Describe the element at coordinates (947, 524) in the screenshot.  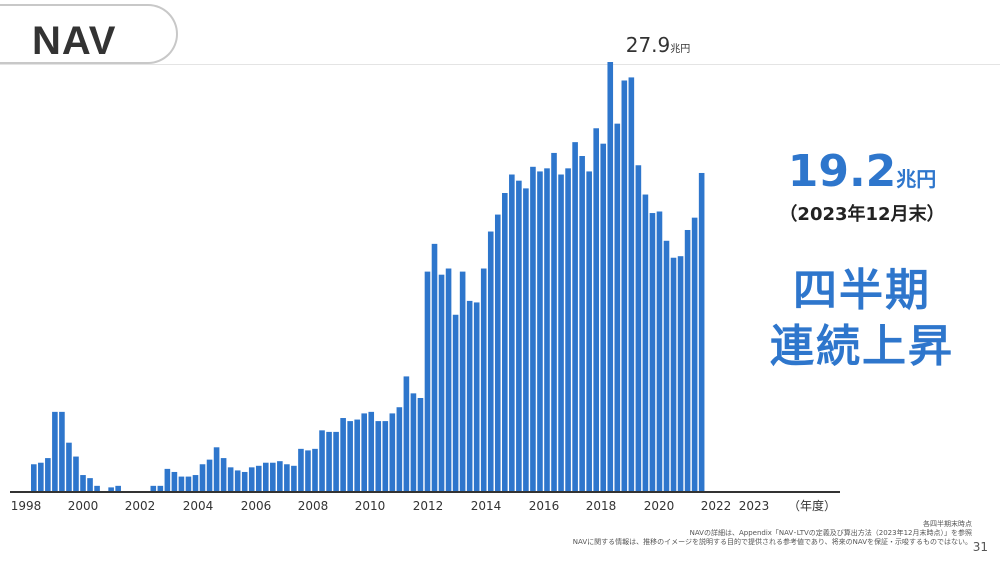
I see `footnote-1: 各四半期末時点` at that location.